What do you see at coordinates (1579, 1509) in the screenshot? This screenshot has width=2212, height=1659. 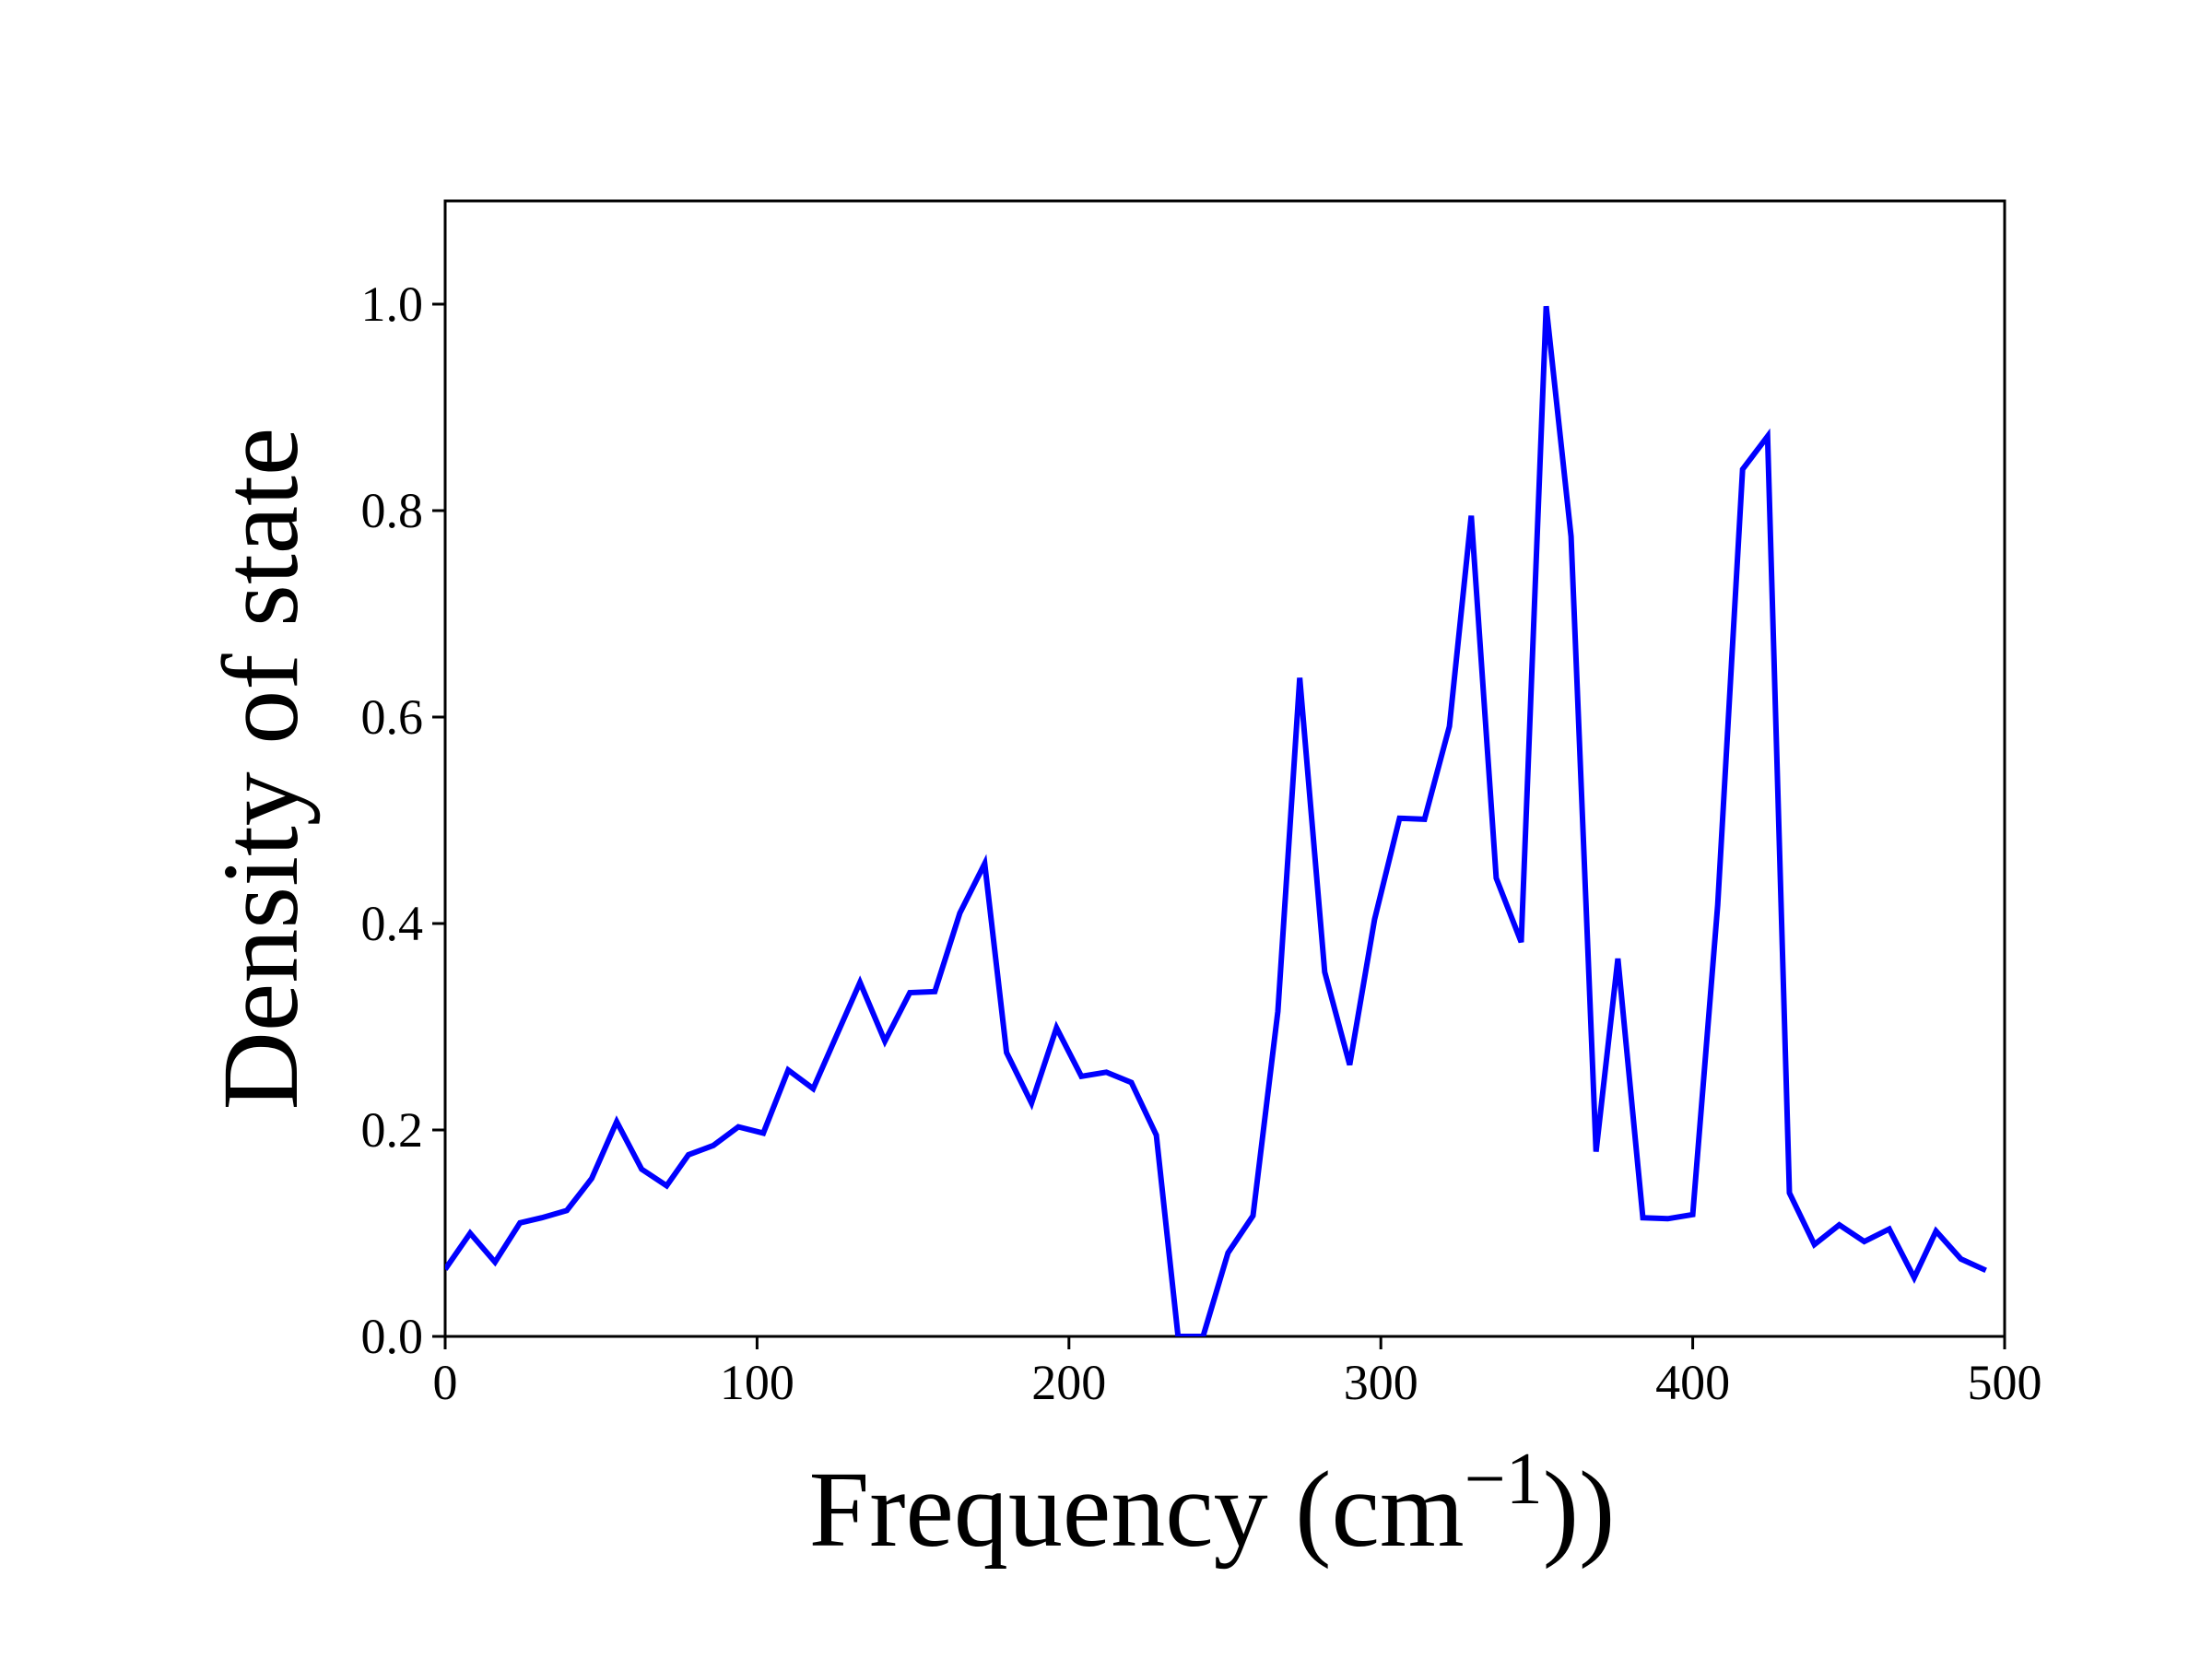 I see `x-axis-title-suffix: ))` at bounding box center [1579, 1509].